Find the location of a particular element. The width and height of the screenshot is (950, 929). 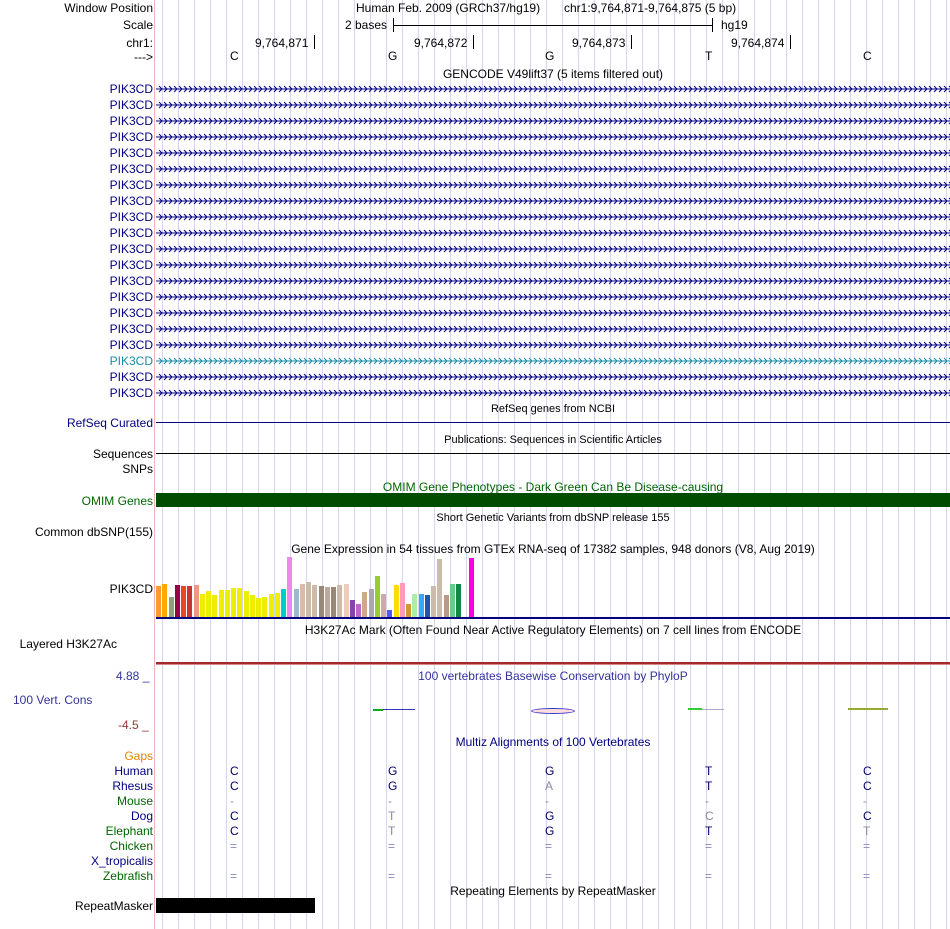

species-label: Dog is located at coordinates (141, 816).